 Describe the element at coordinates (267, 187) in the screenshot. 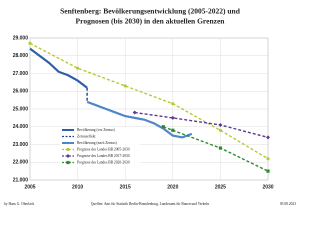

I see `x-tick-label: 2030` at that location.